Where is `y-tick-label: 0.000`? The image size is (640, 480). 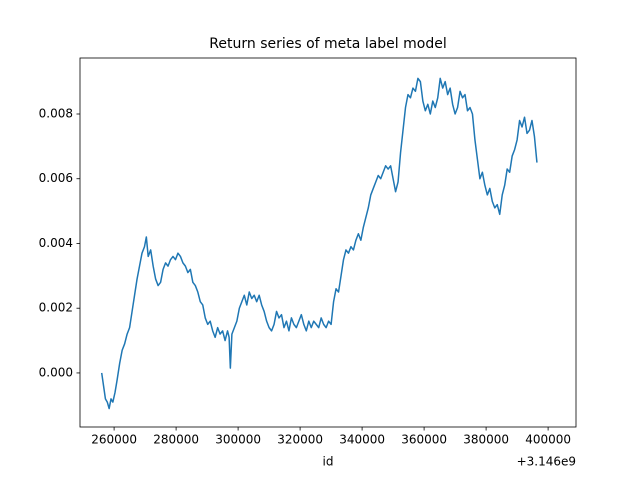
y-tick-label: 0.000 is located at coordinates (56, 372).